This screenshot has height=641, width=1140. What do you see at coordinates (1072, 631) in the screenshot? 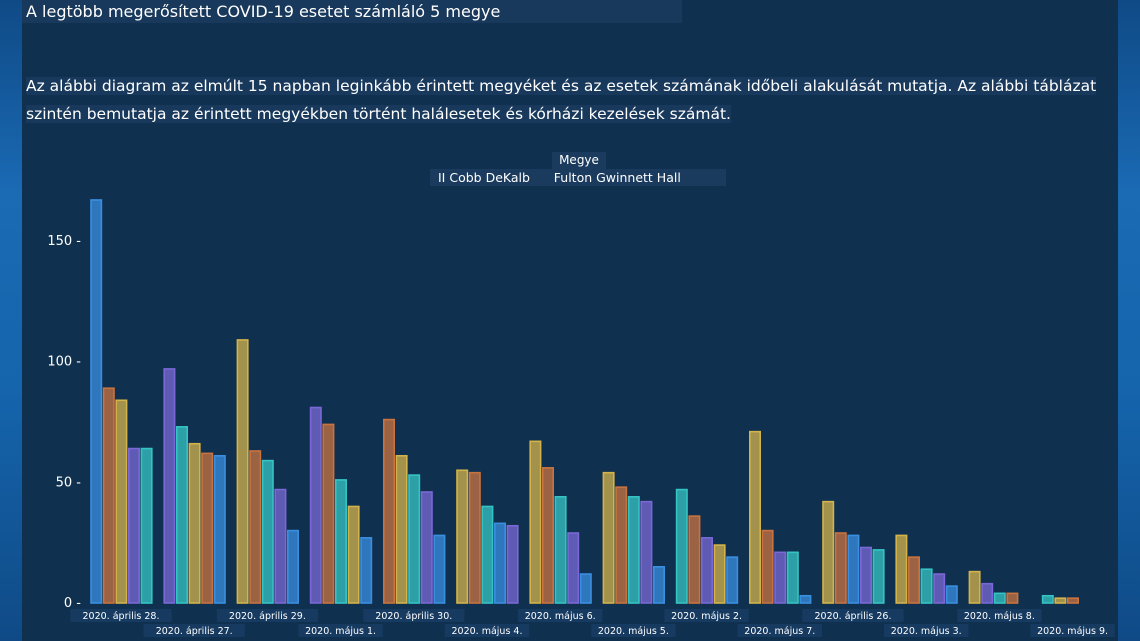
I see `x-tick-label: 2020. május 9.` at bounding box center [1072, 631].